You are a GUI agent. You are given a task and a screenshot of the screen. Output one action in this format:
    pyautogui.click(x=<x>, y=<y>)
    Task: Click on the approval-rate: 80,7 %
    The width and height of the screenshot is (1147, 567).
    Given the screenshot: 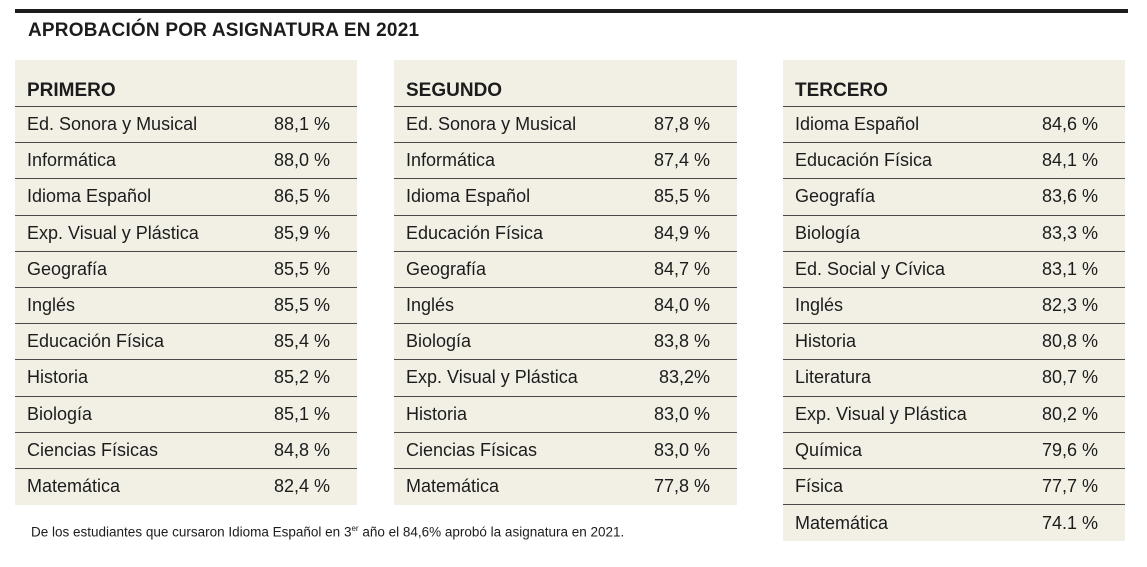 What is the action you would take?
    pyautogui.click(x=1069, y=377)
    